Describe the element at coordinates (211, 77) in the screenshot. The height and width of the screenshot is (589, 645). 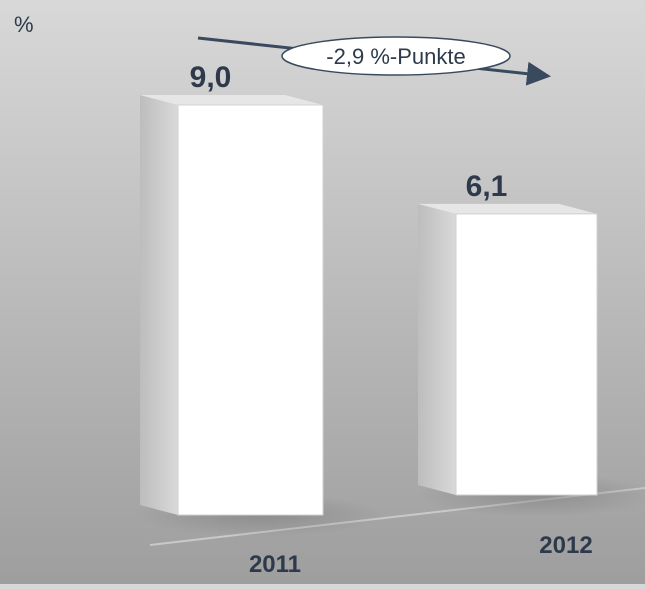
I see `value-label: 9,0` at that location.